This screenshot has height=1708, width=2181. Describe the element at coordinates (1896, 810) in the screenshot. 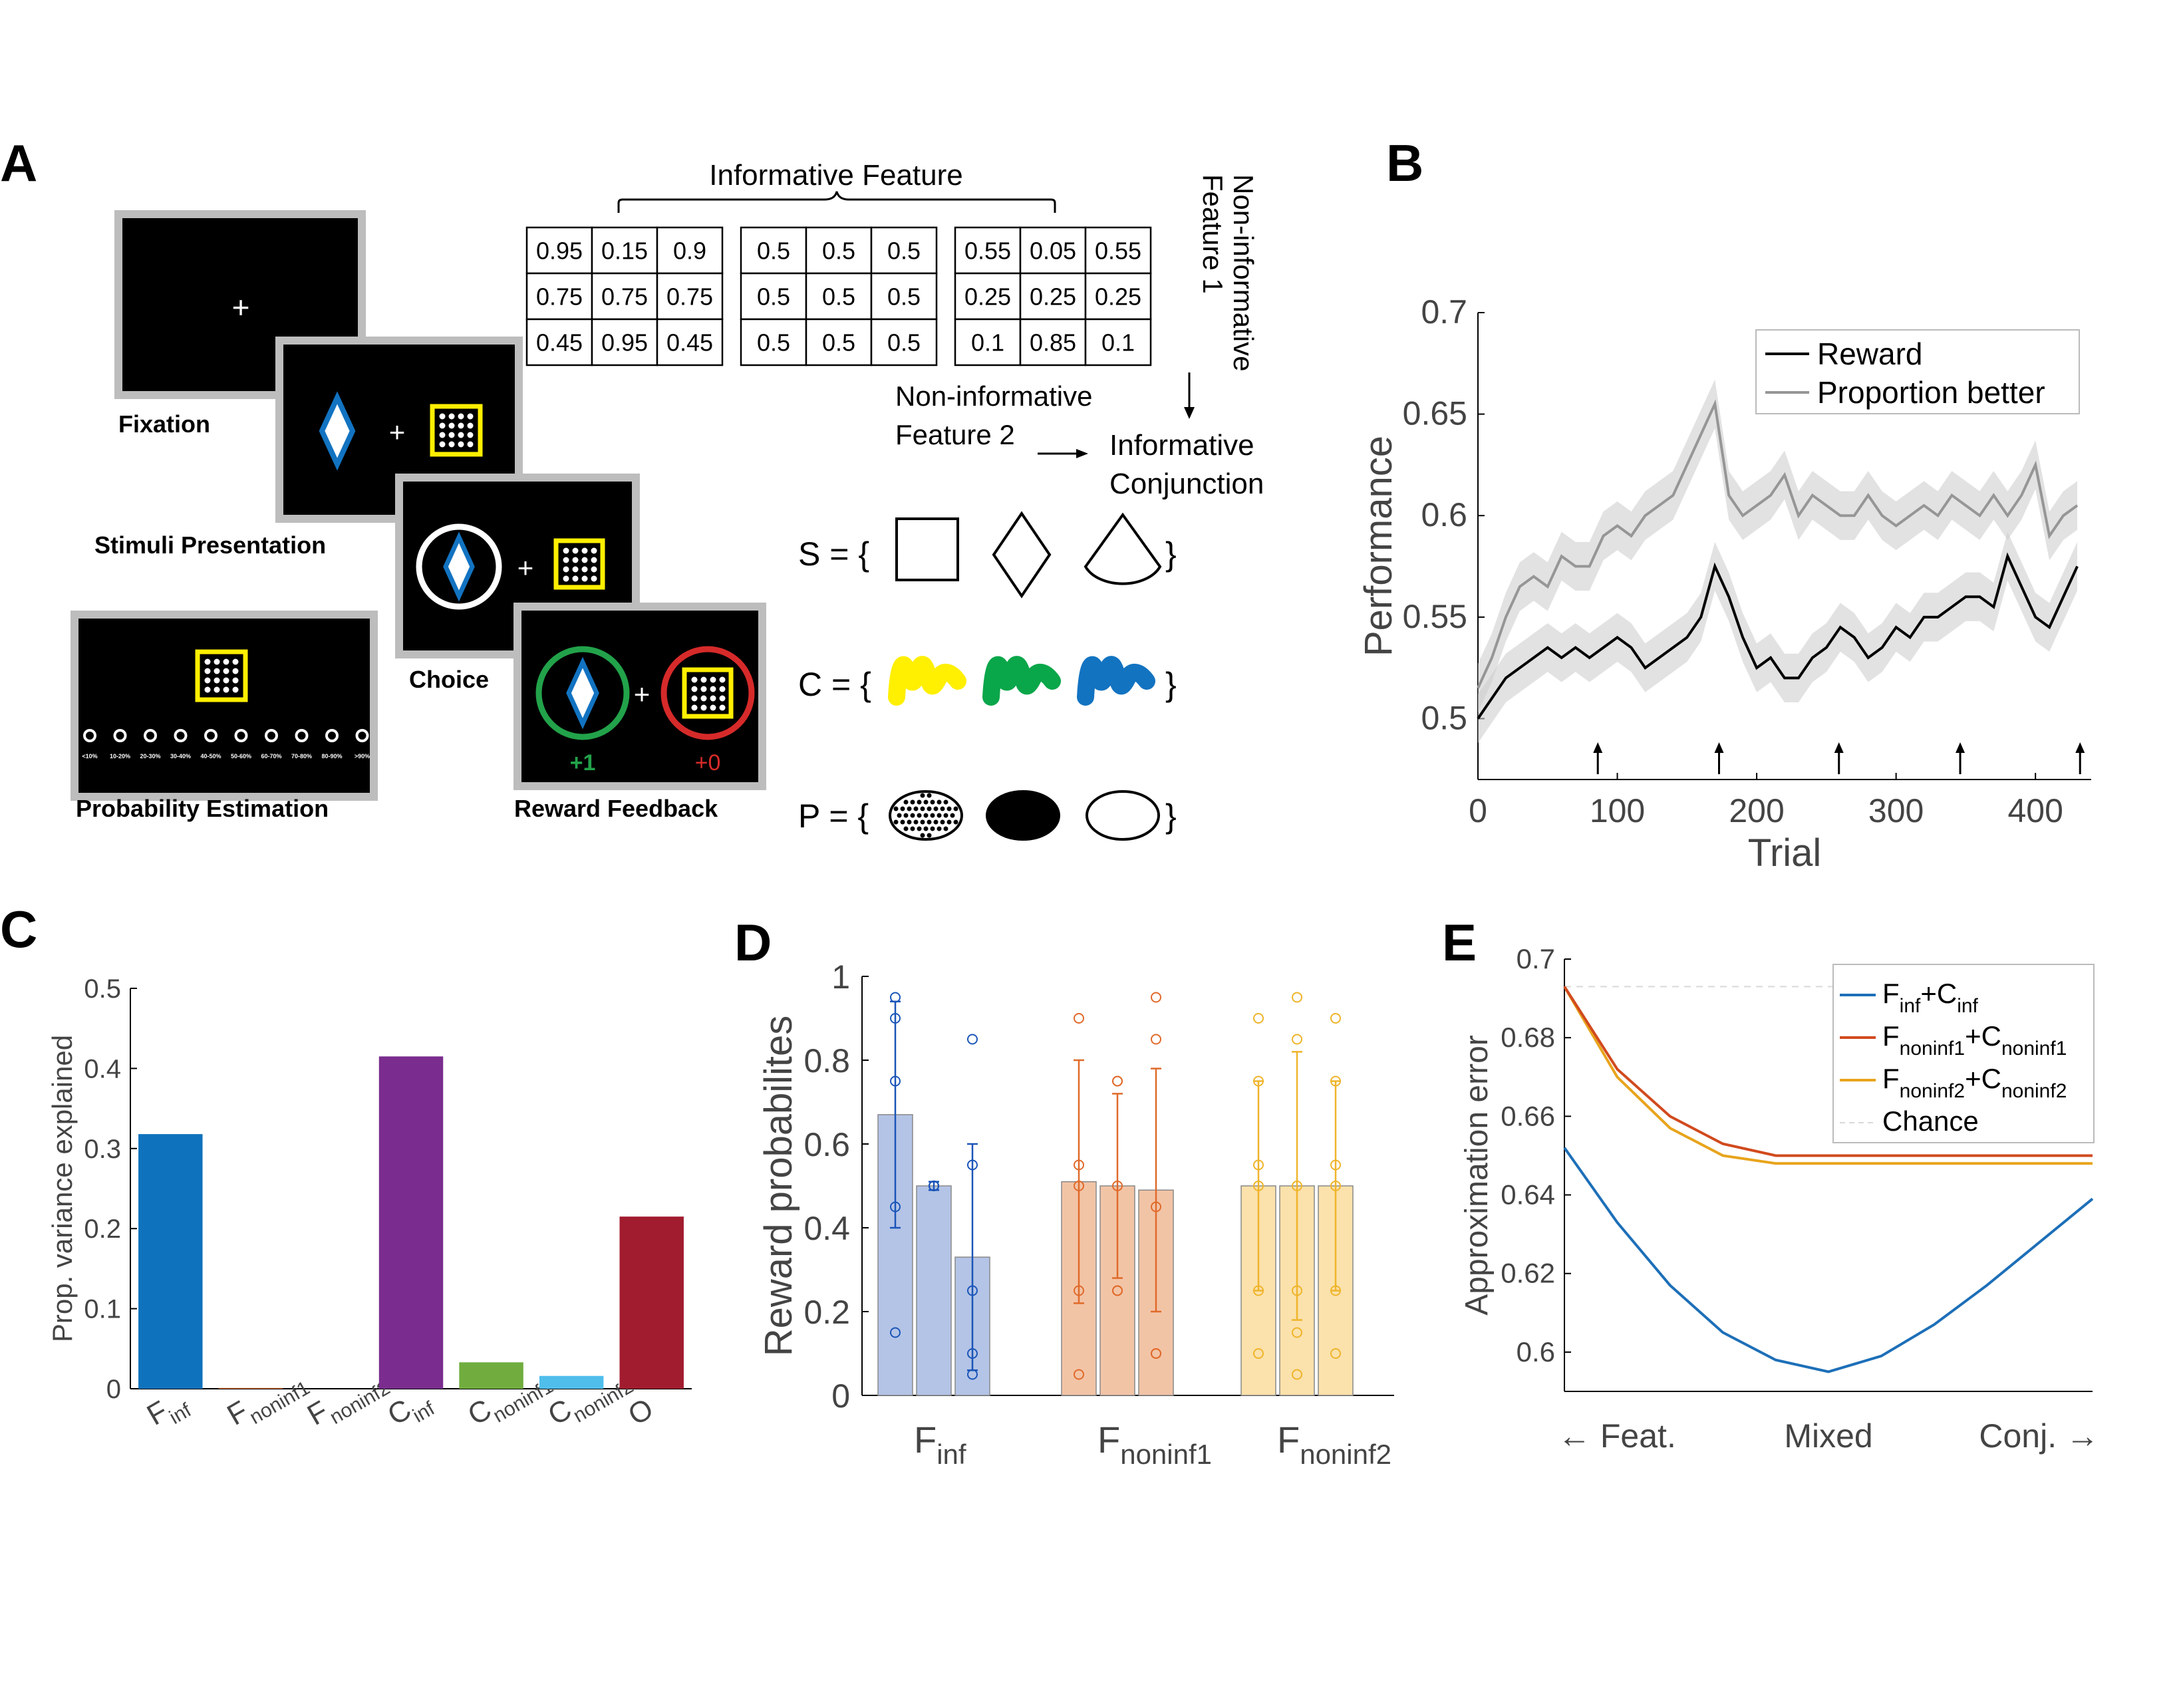

I see `x-tick-label: 300` at that location.